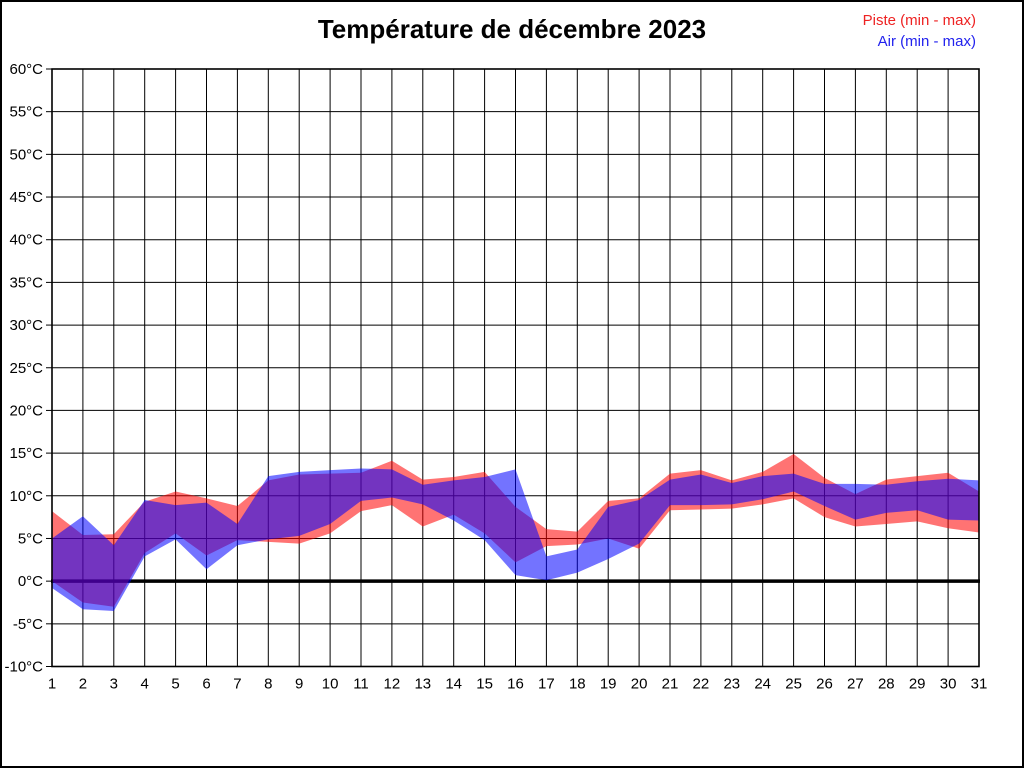 The height and width of the screenshot is (768, 1024). What do you see at coordinates (83, 684) in the screenshot?
I see `x-tick-label: 2` at bounding box center [83, 684].